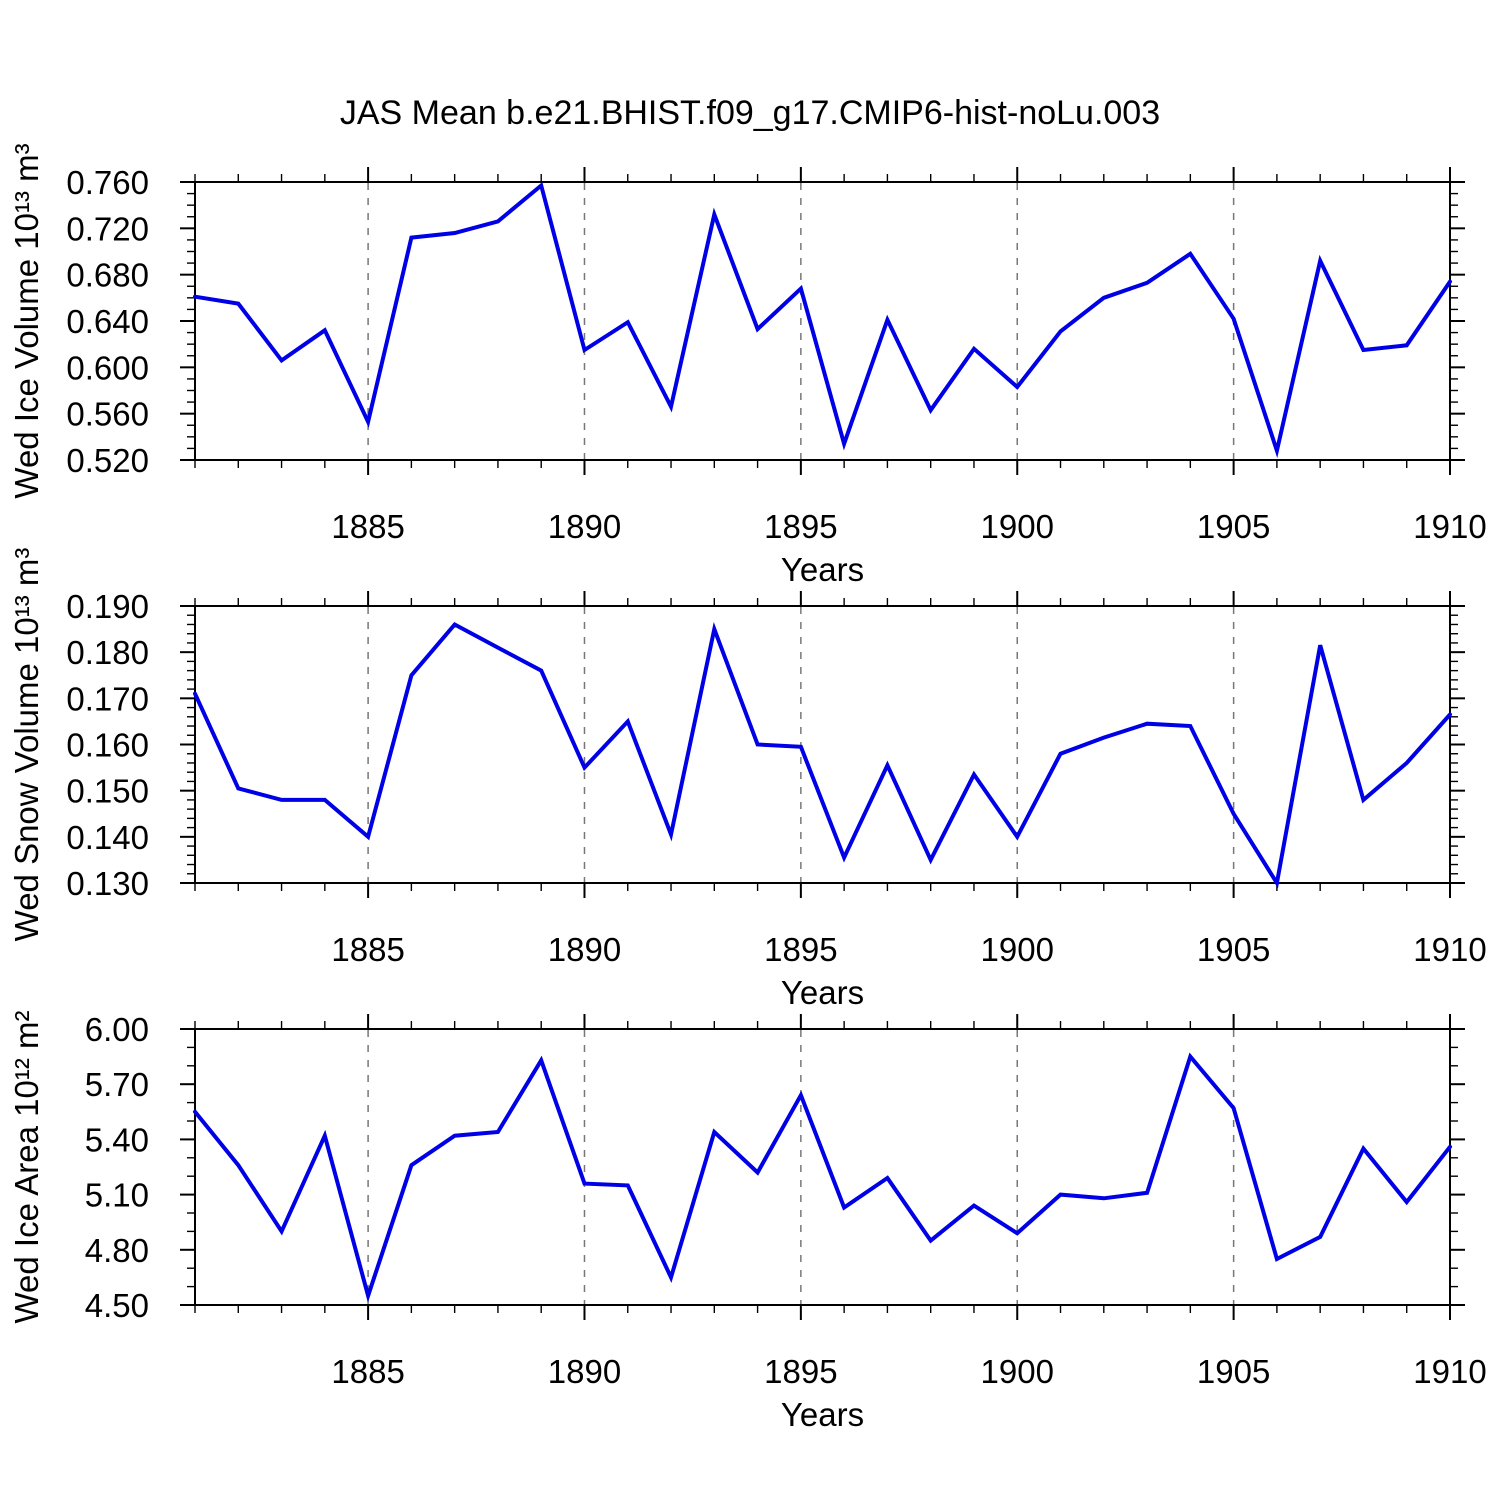 This screenshot has width=1500, height=1500. What do you see at coordinates (107, 606) in the screenshot?
I see `y-tick-label: 0.190` at bounding box center [107, 606].